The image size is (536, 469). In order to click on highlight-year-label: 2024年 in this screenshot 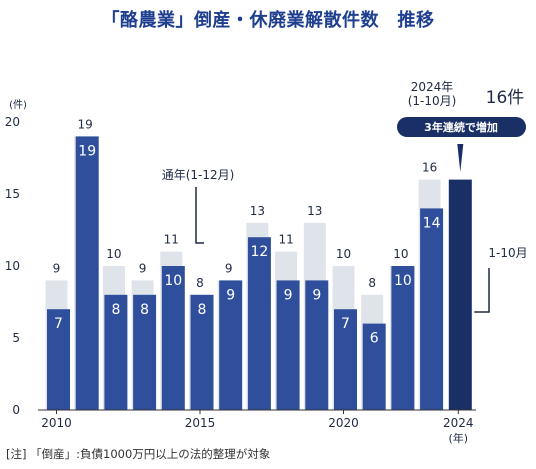, I will do `click(432, 87)`.